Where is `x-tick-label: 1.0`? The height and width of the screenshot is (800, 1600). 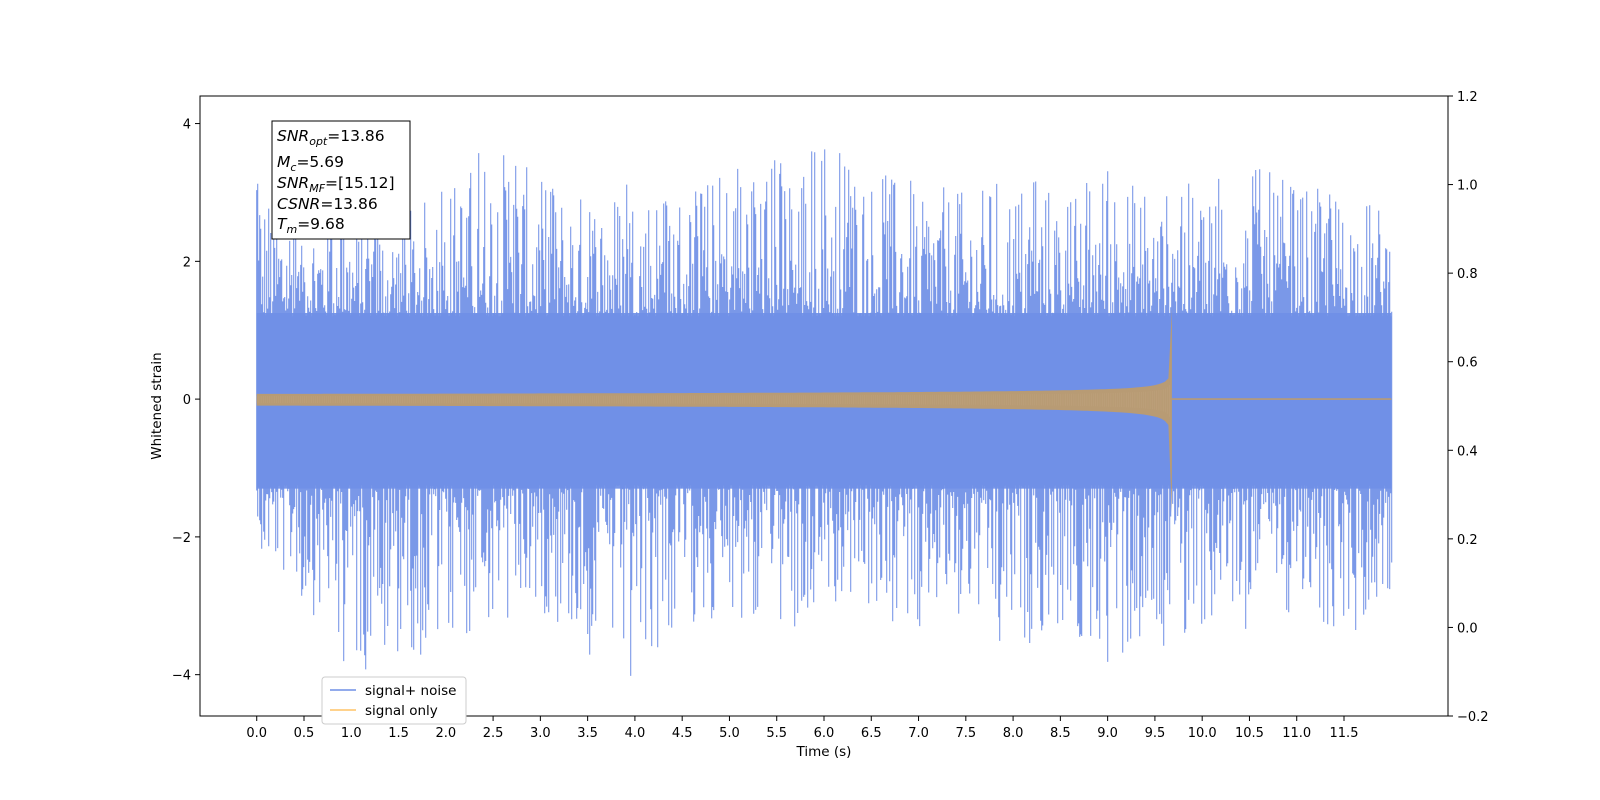
x-tick-label: 1.0 is located at coordinates (351, 733).